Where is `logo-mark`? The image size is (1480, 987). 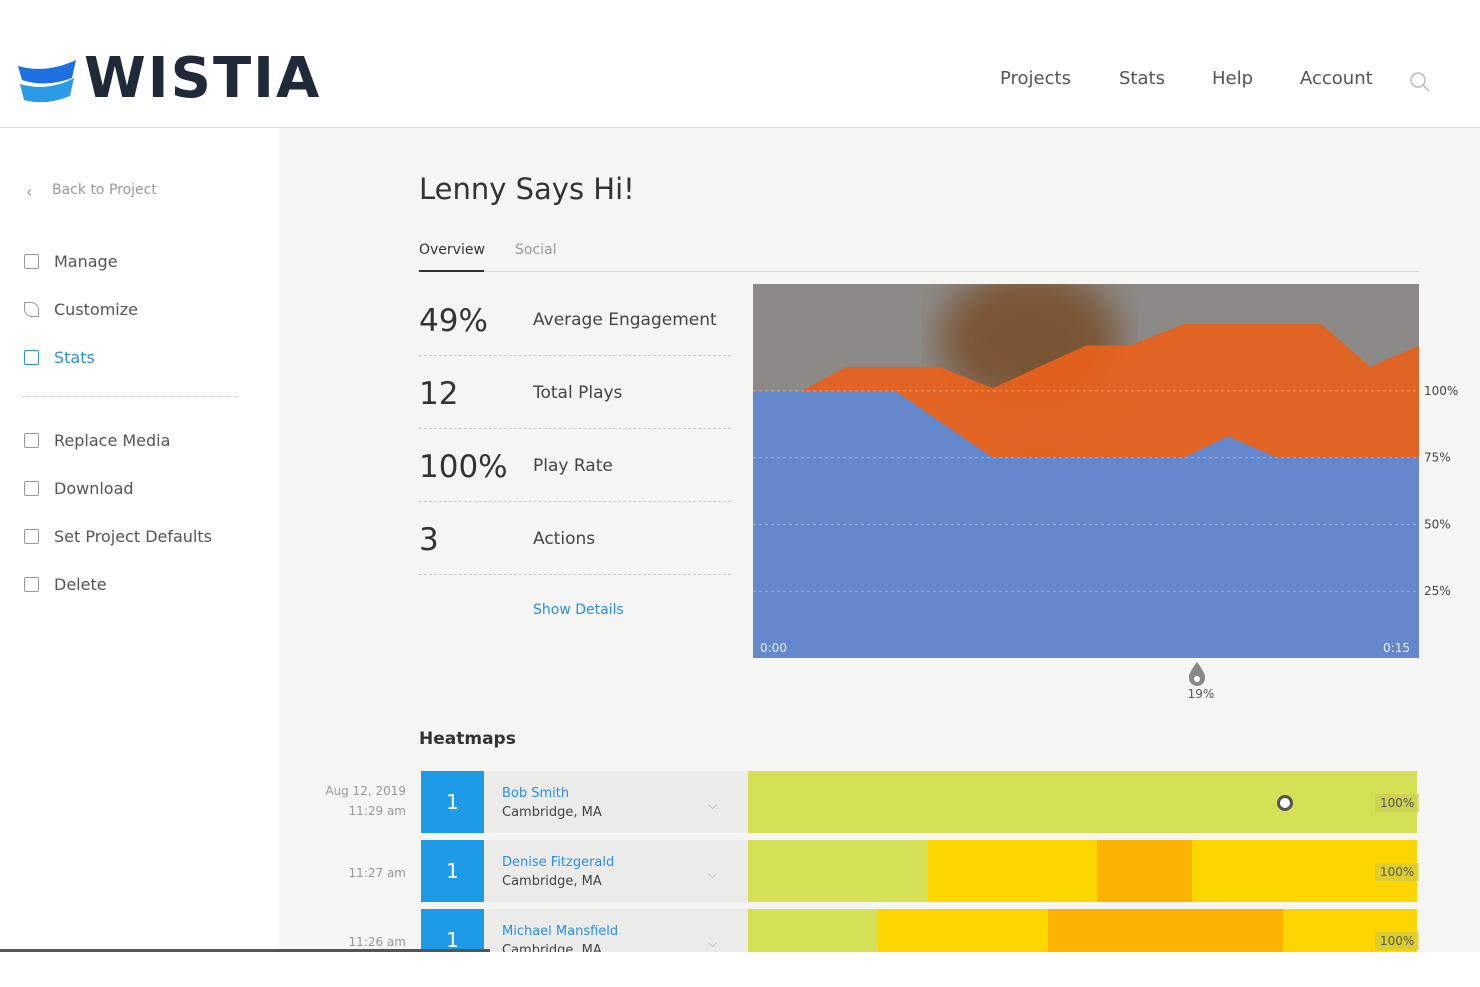
logo-mark is located at coordinates (47, 81).